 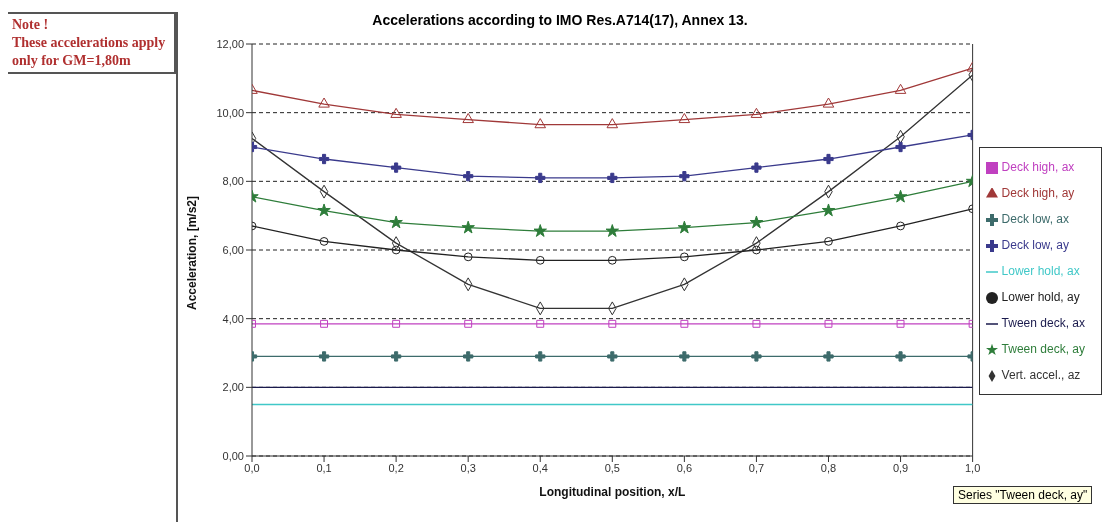 What do you see at coordinates (756, 467) in the screenshot?
I see `x-tick-label: 0,7` at bounding box center [756, 467].